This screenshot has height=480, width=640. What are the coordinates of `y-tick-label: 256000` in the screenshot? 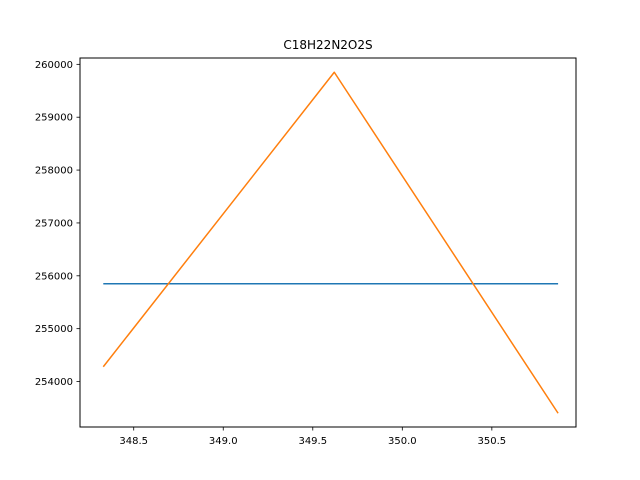 It's located at (54, 276).